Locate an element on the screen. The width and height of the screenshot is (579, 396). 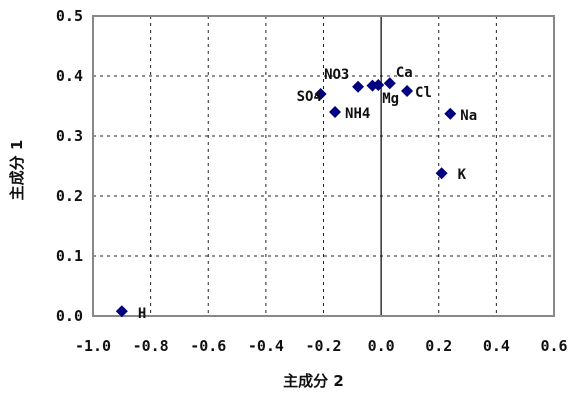
x-tick-label: 0.0 is located at coordinates (381, 346).